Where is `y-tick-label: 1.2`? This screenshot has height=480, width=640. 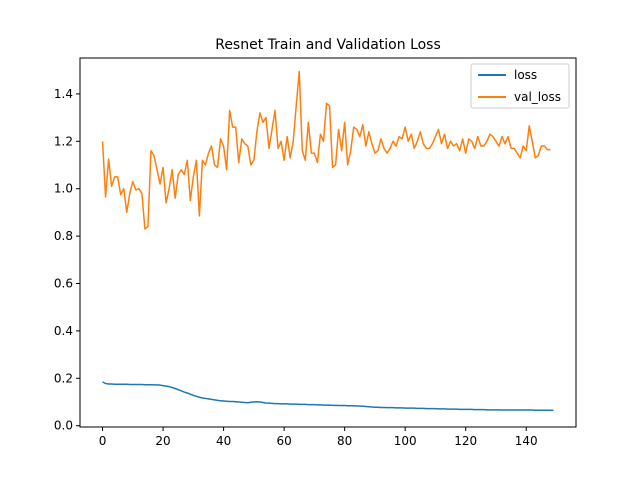
y-tick-label: 1.2 is located at coordinates (63, 141).